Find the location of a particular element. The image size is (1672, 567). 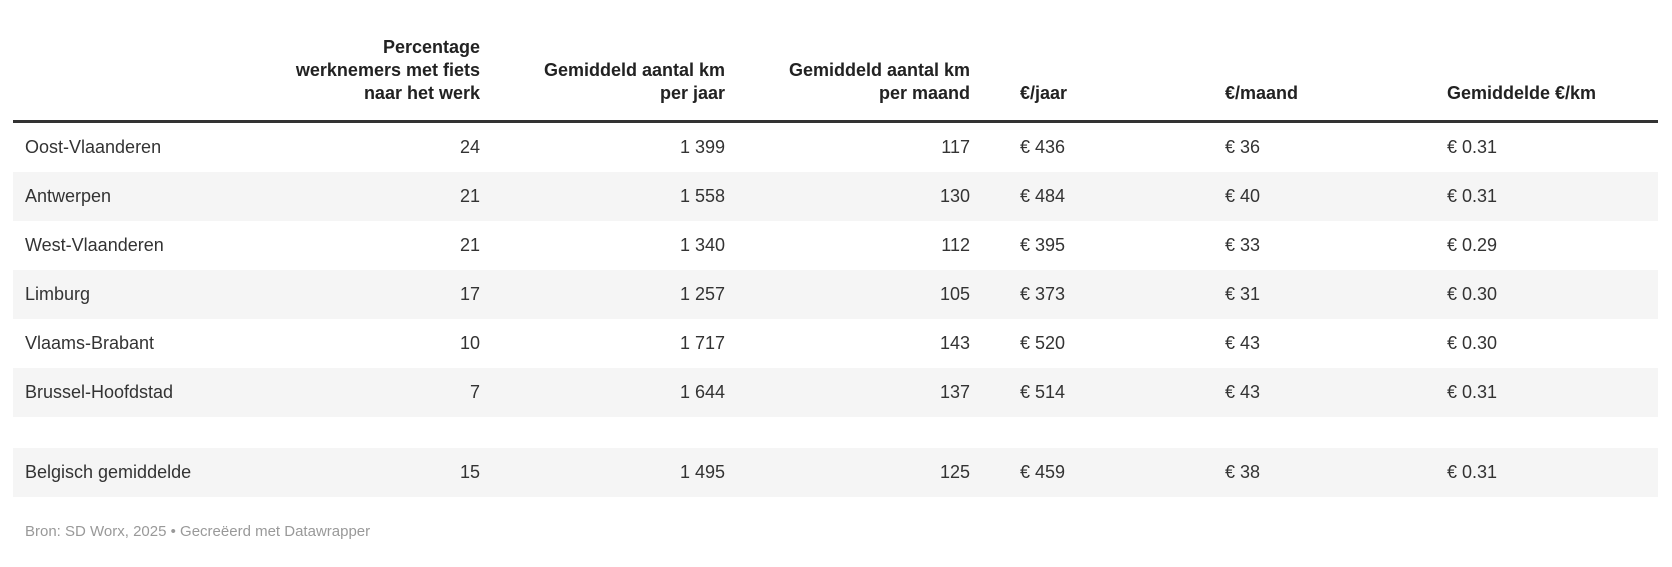

spacer-row is located at coordinates (835, 432).